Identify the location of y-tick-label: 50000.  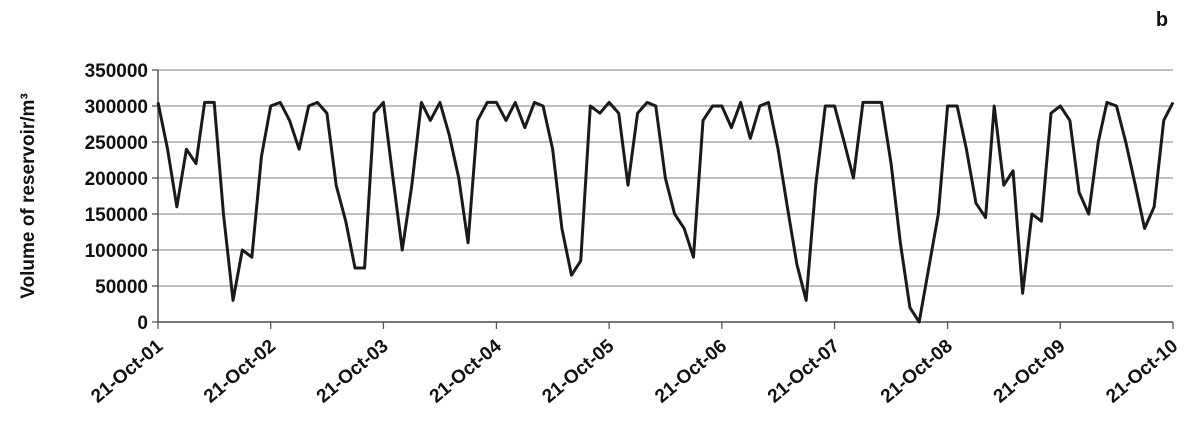
(121, 287).